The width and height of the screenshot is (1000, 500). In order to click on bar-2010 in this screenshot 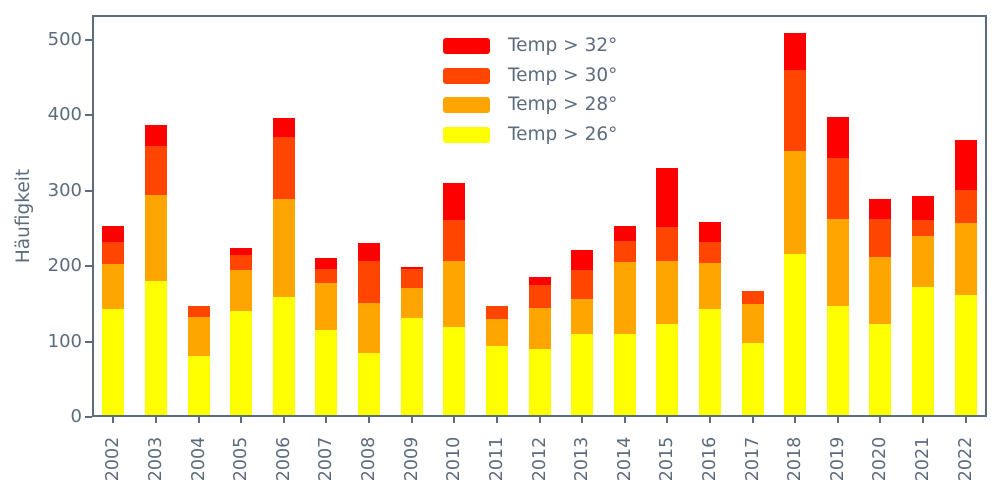, I will do `click(454, 298)`.